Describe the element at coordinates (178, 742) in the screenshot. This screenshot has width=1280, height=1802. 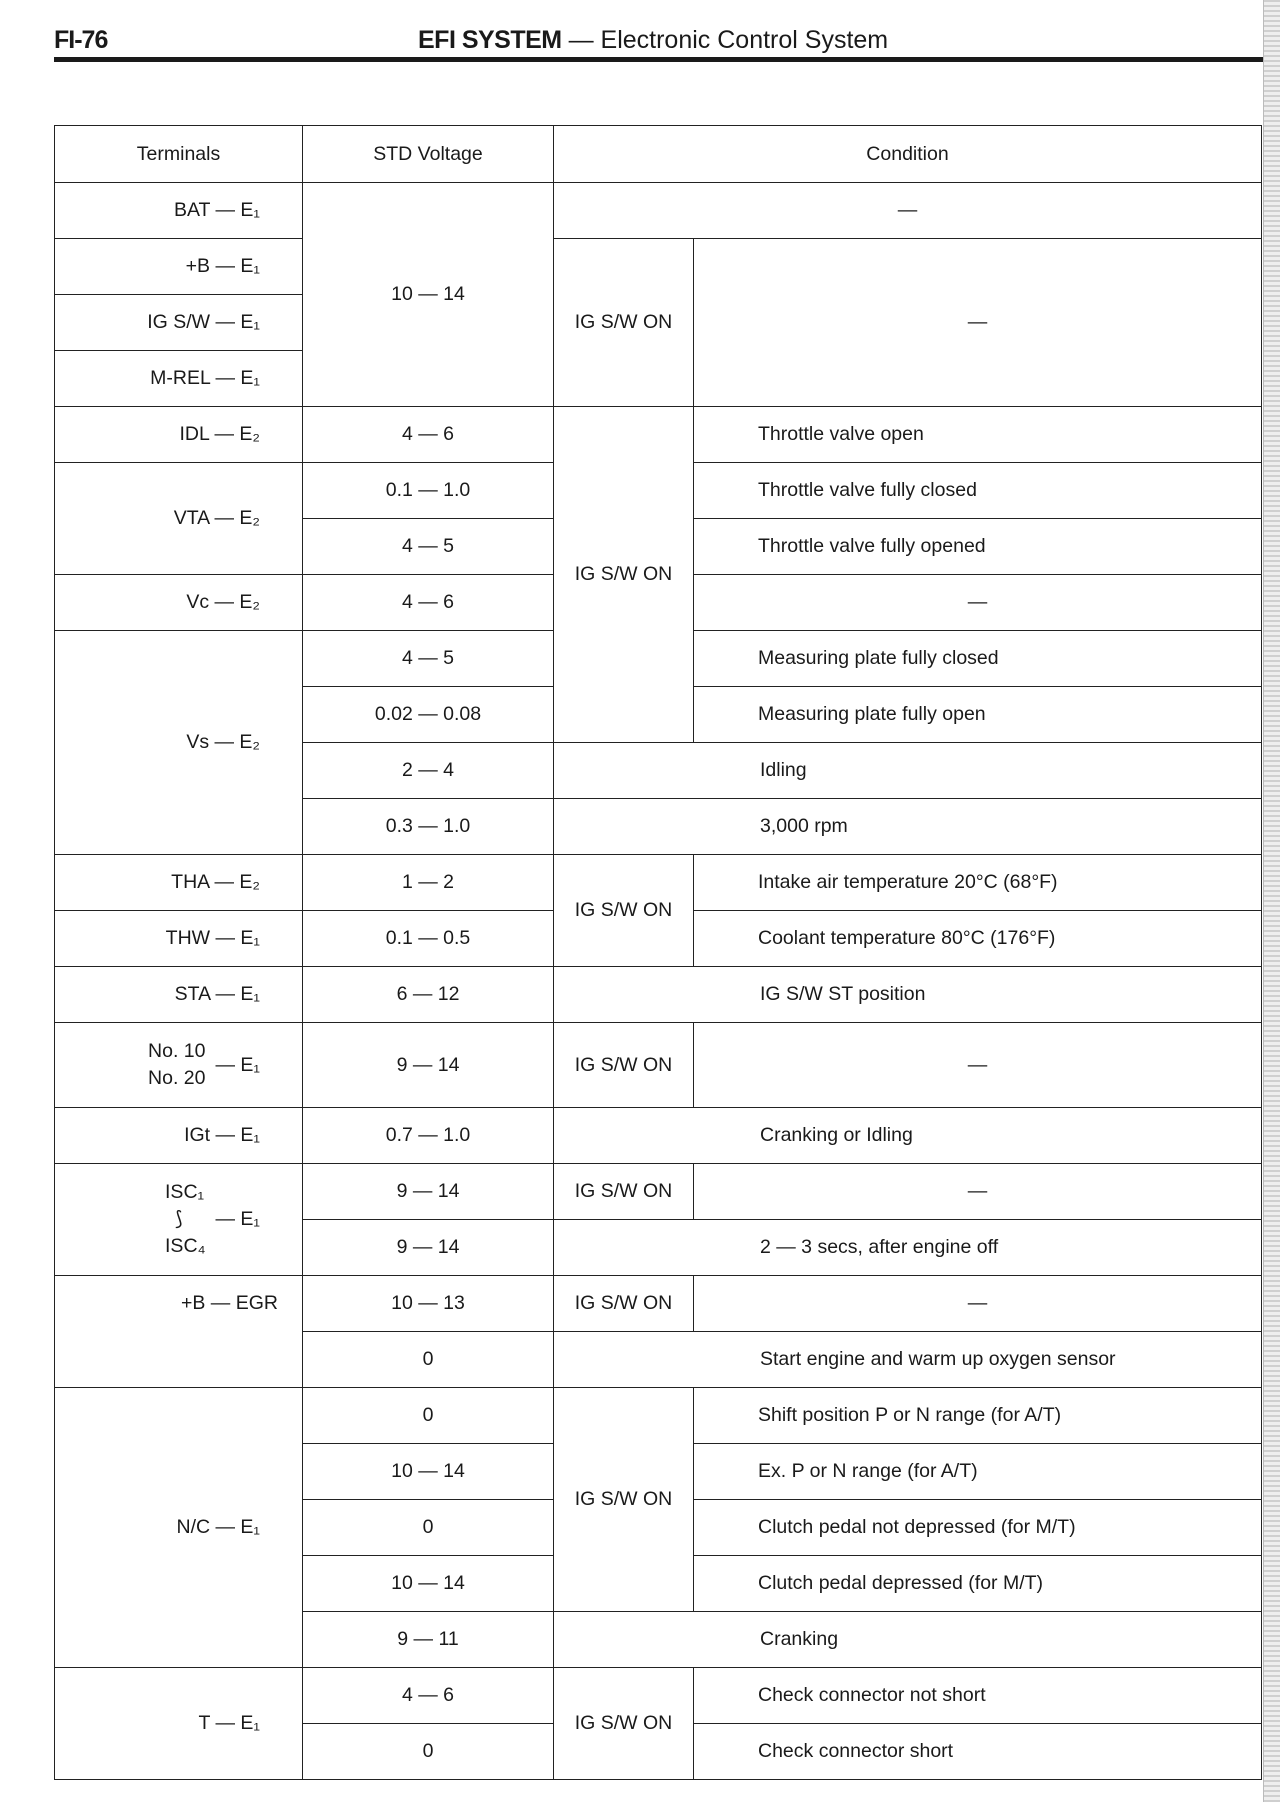
I see `terminal-cell: Vs — E₂` at that location.